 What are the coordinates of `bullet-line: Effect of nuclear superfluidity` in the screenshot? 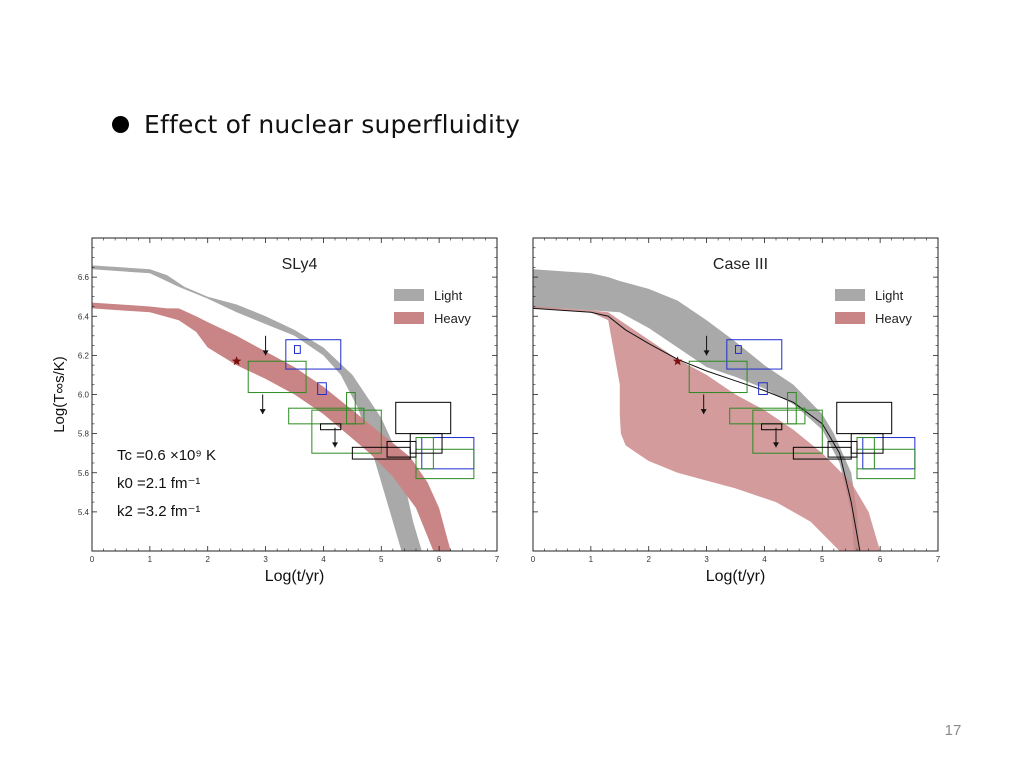 It's located at (316, 124).